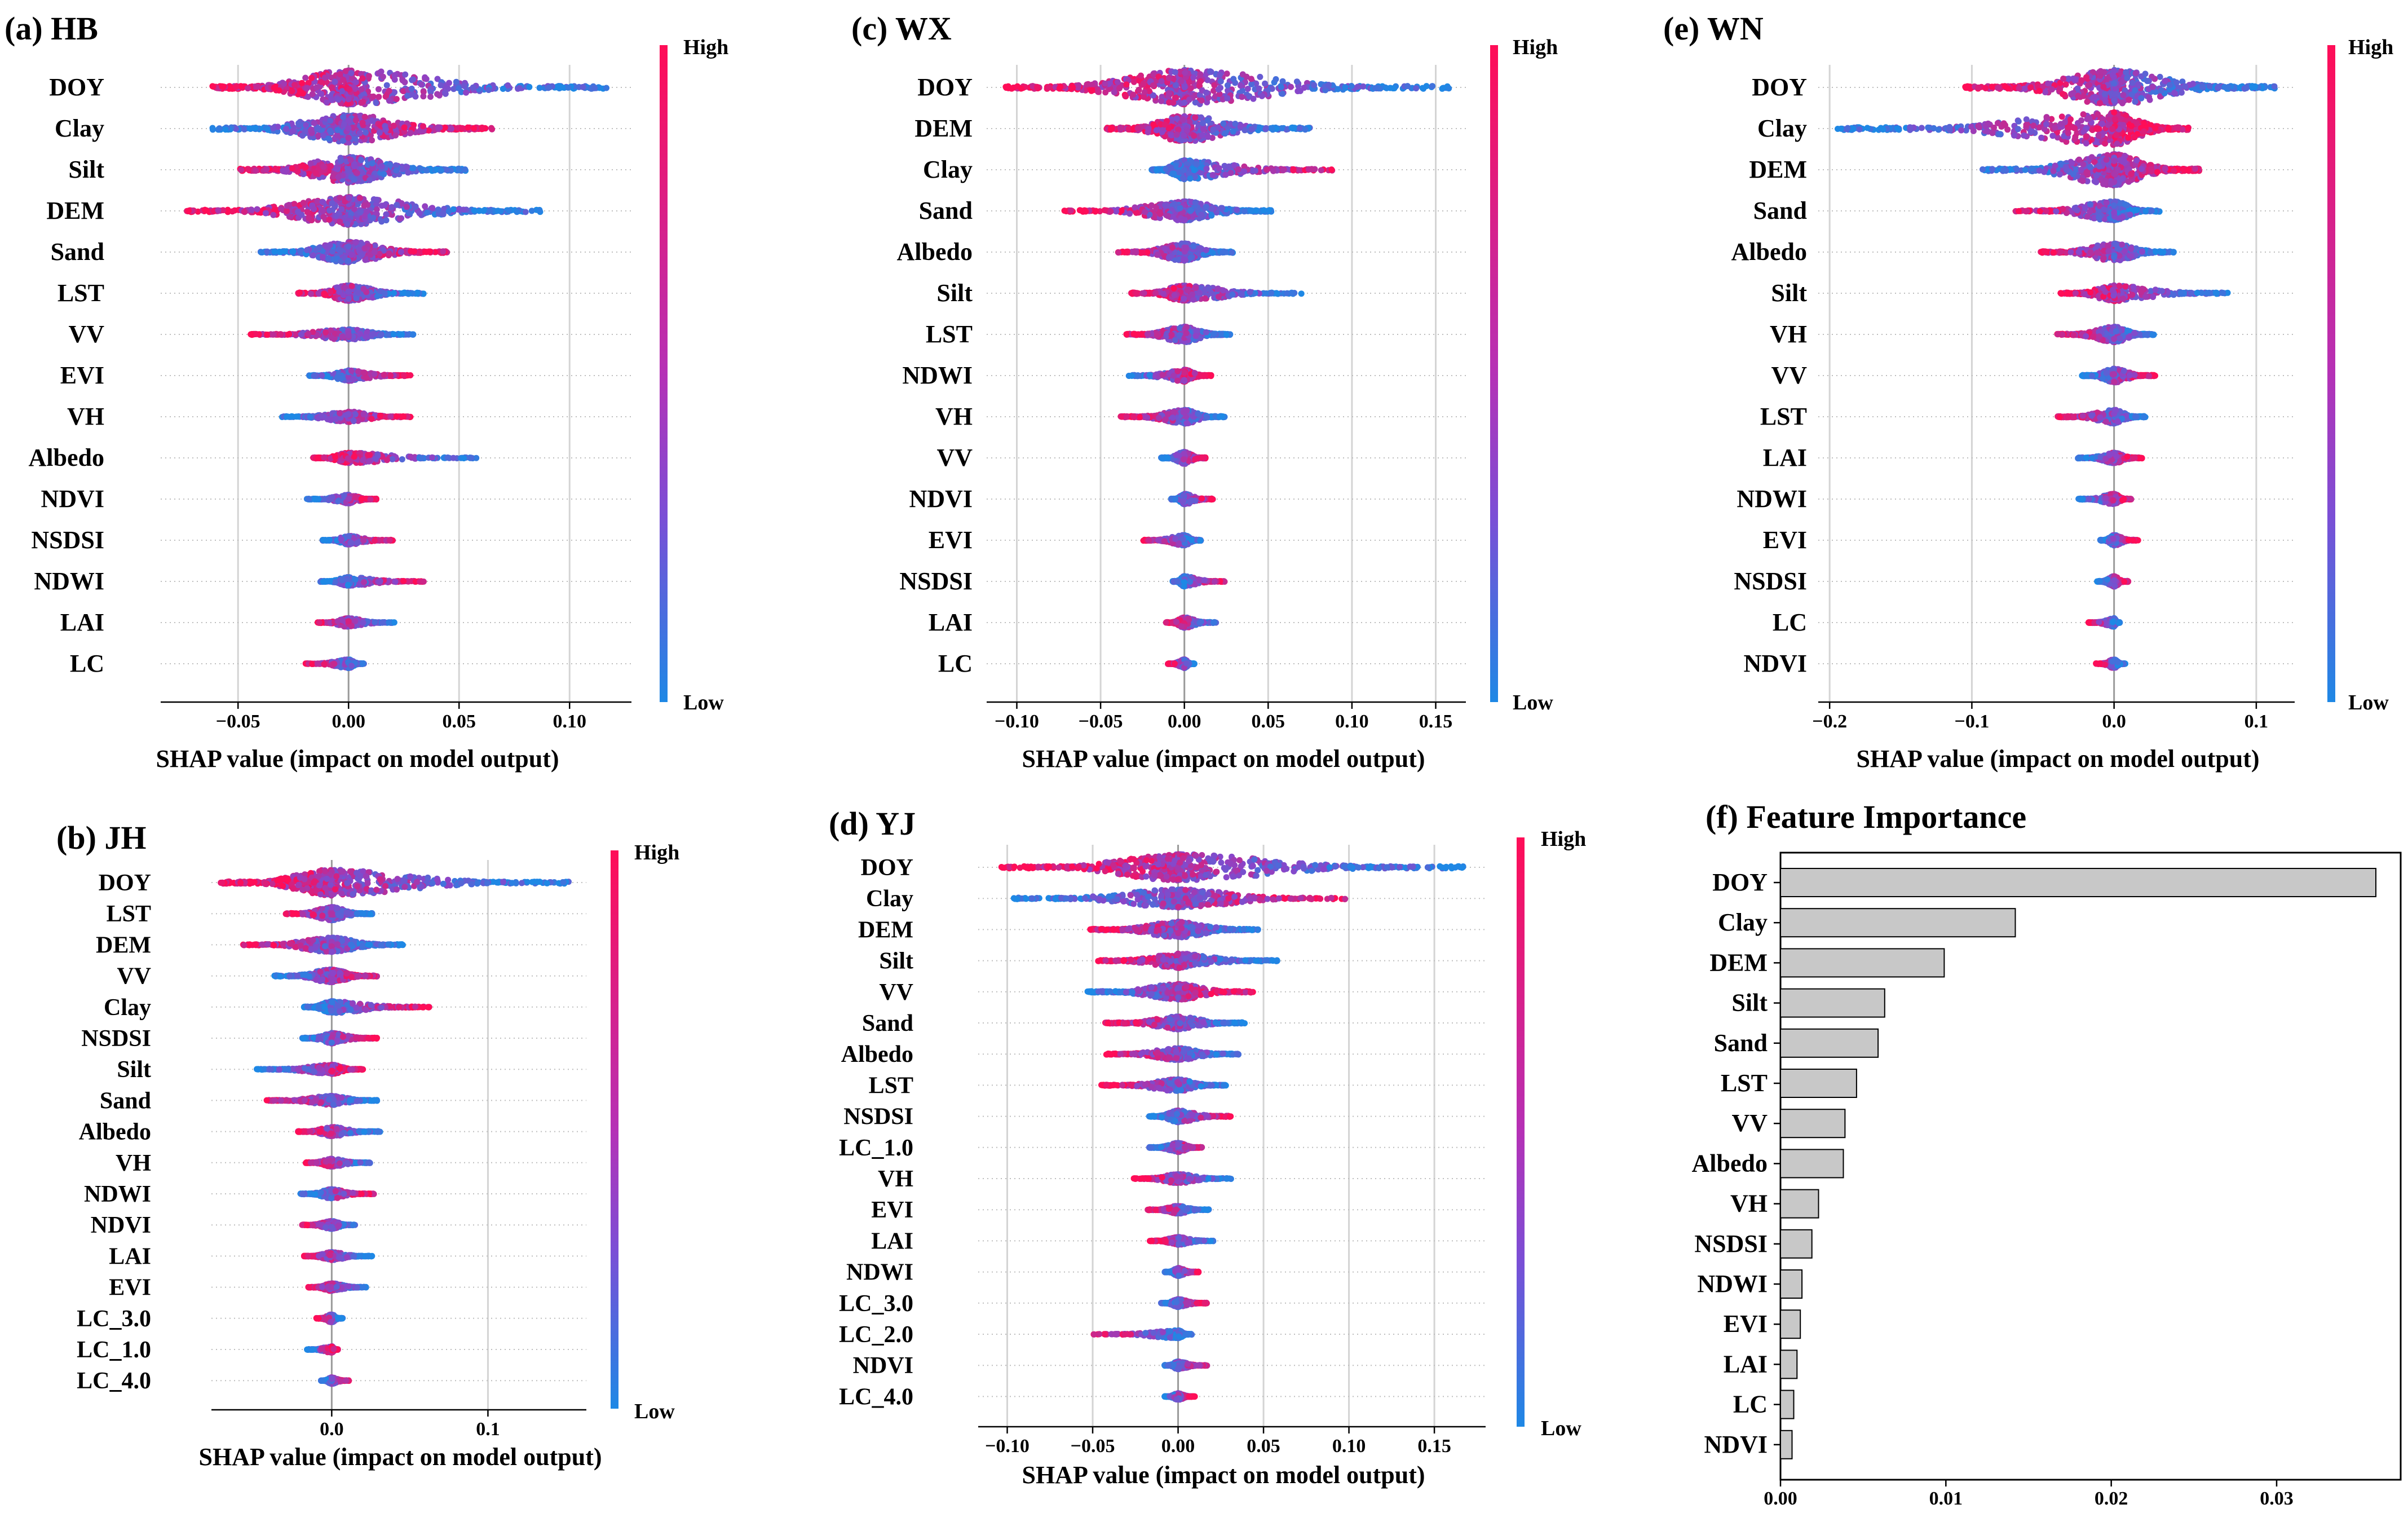  What do you see at coordinates (82, 375) in the screenshot?
I see `feature-label: EVI` at bounding box center [82, 375].